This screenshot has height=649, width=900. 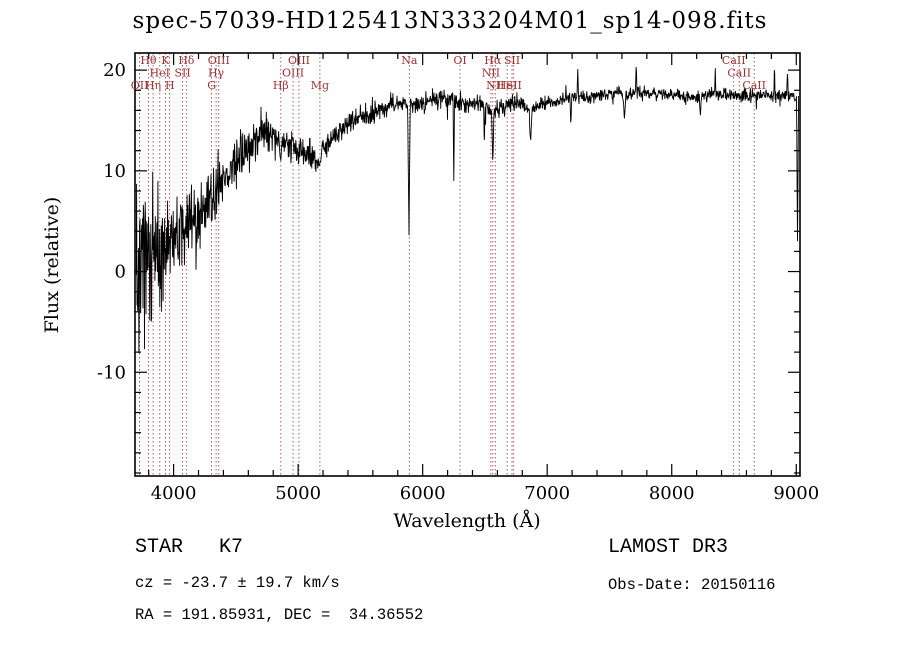 What do you see at coordinates (279, 615) in the screenshot?
I see `ra-dec-text: RA = 191.85931, DEC = 34.36552` at bounding box center [279, 615].